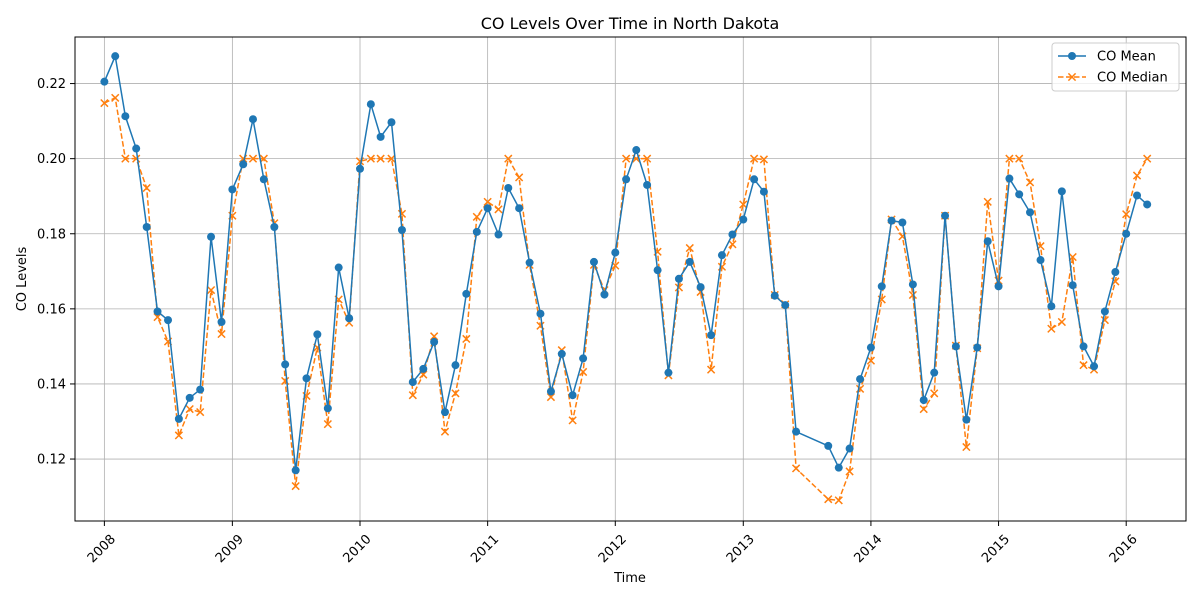 This screenshot has height=600, width=1200. I want to click on legend-marker, so click(1072, 77).